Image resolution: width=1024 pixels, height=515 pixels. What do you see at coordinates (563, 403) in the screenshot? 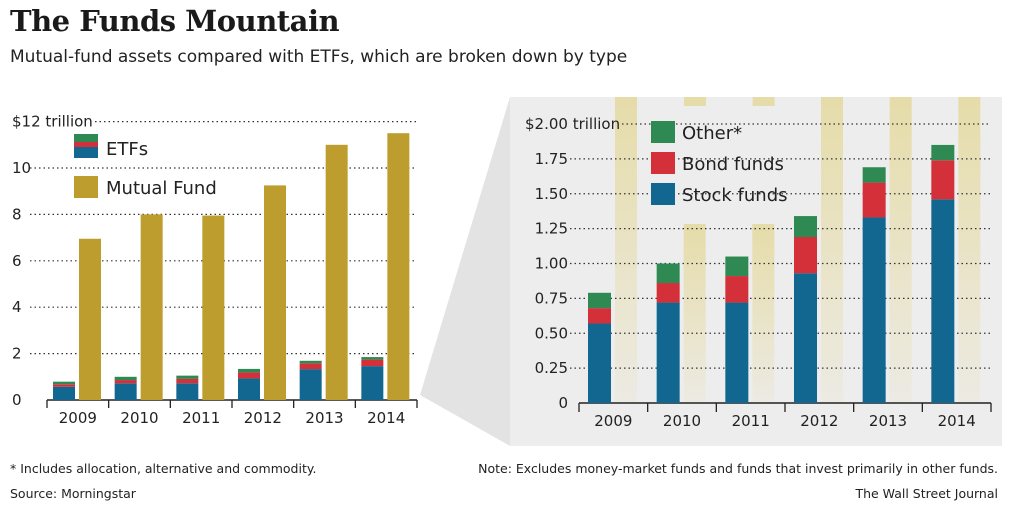
I see `right-ytick-label: 0` at bounding box center [563, 403].